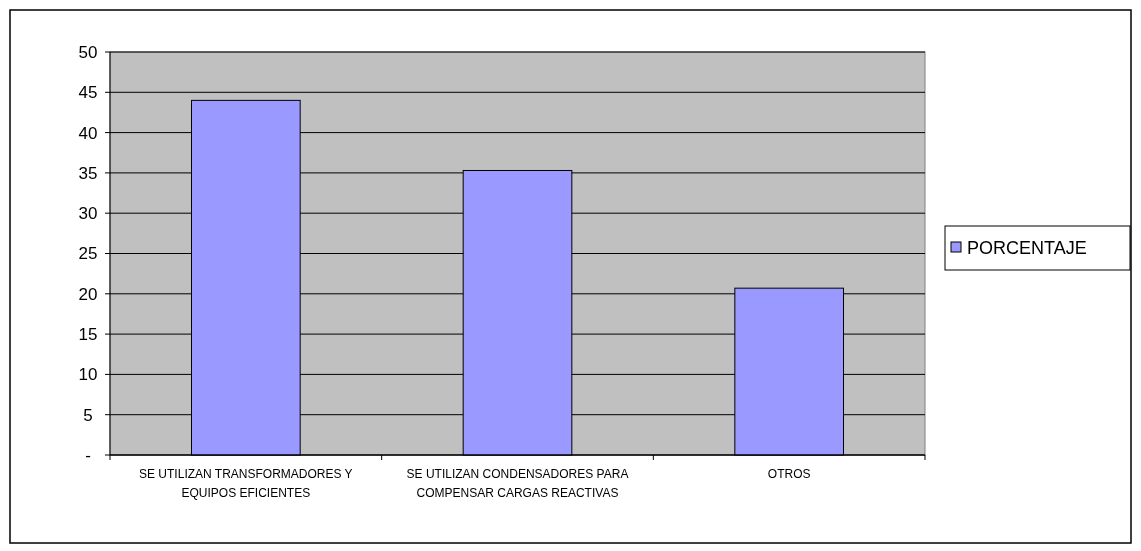 The width and height of the screenshot is (1141, 551). Describe the element at coordinates (88, 375) in the screenshot. I see `y-tick-label: 10` at that location.